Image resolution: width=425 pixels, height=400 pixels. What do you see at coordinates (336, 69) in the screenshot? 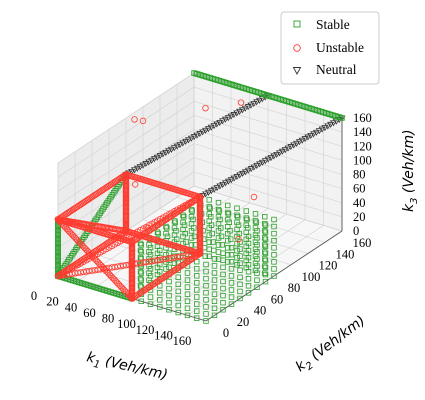
I see `legend-label-neutral: Neutral` at bounding box center [336, 69].